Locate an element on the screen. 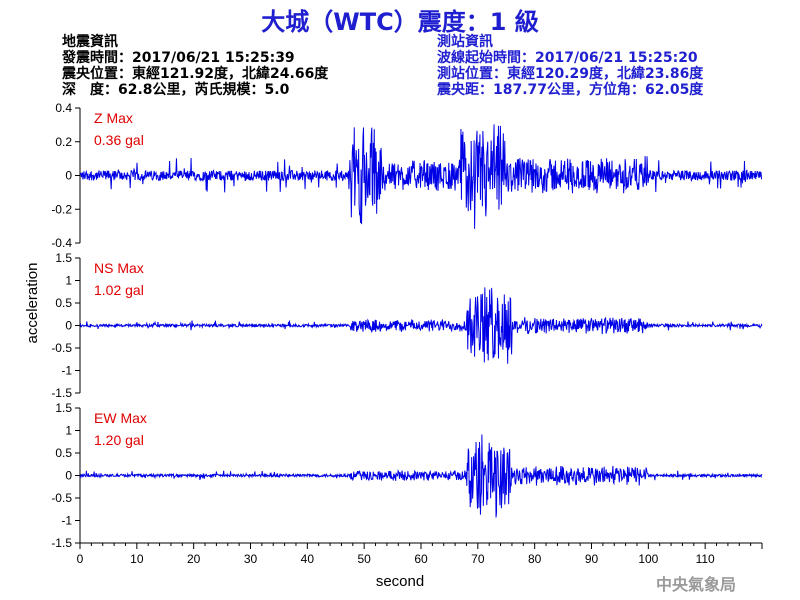  trace-ns is located at coordinates (421, 325).